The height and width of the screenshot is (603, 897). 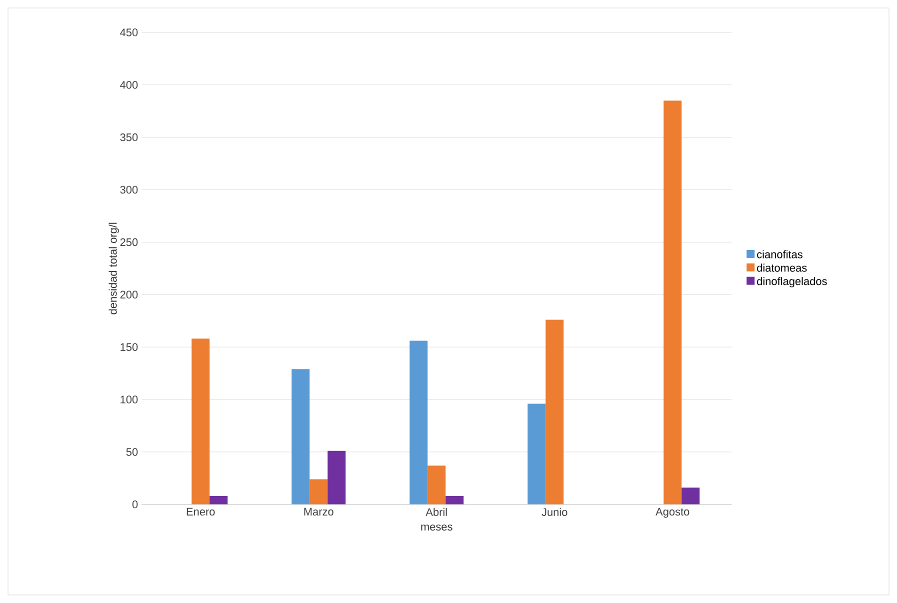 What do you see at coordinates (132, 452) in the screenshot?
I see `y-tick-label: 50` at bounding box center [132, 452].